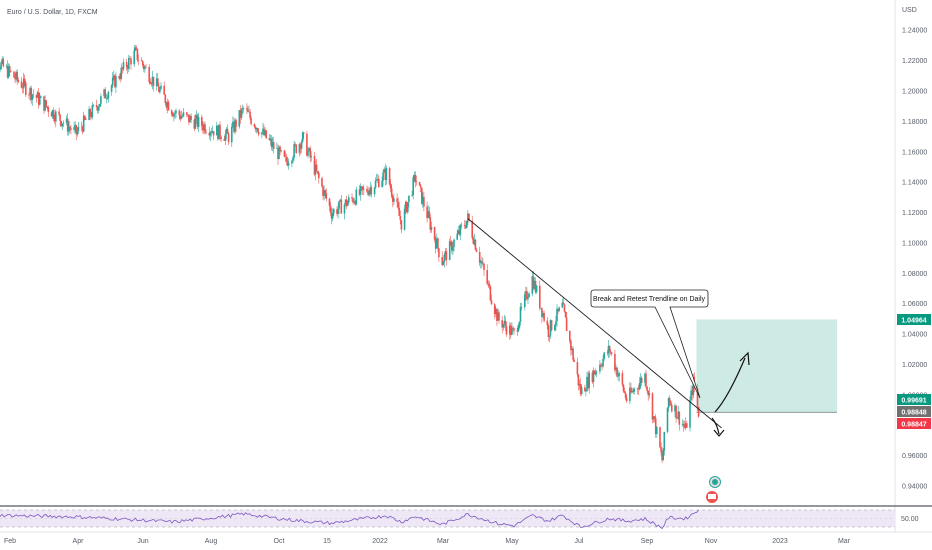  I want to click on projection-arrow-up, so click(732, 382).